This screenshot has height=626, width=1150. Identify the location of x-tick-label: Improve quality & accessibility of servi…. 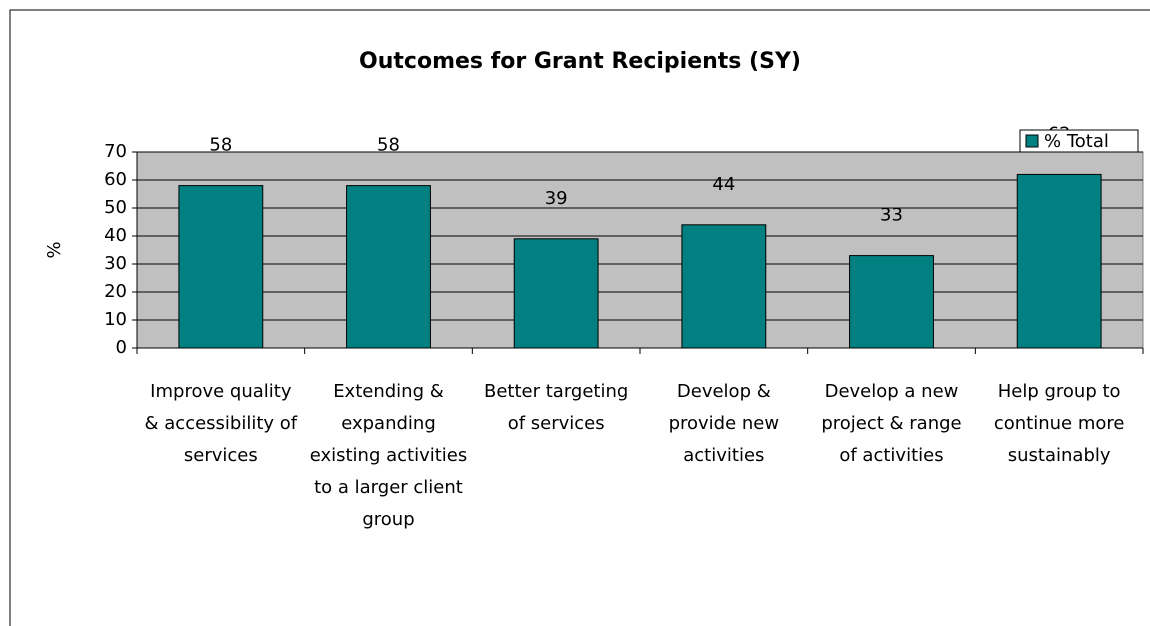
(221, 423).